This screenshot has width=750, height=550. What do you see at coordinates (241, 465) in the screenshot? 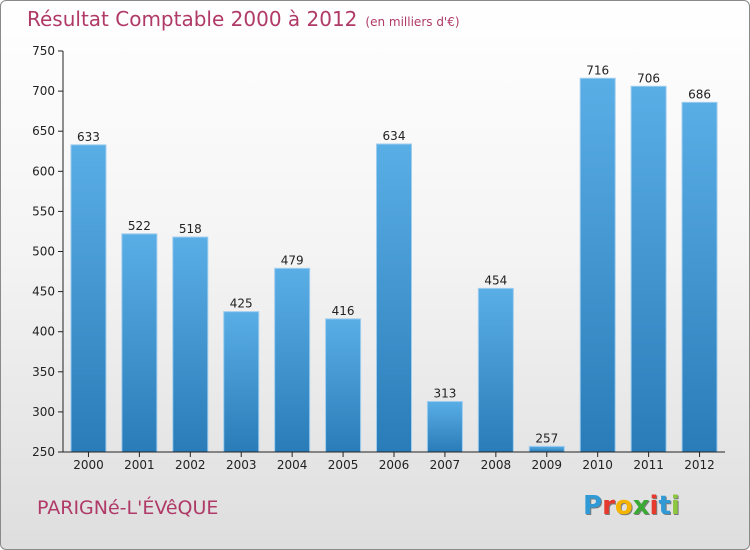
I see `x-tick-label: 2003` at bounding box center [241, 465].